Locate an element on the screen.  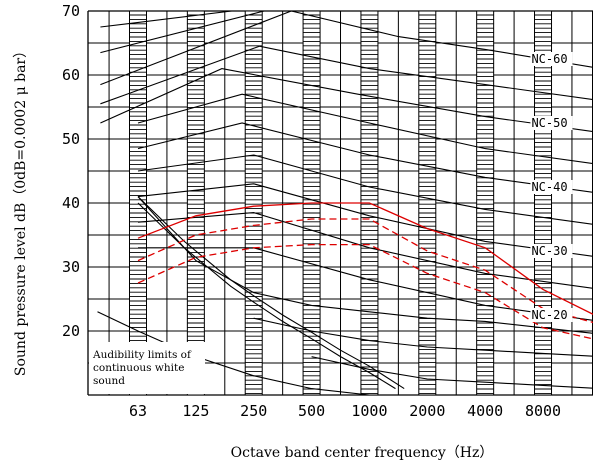
y-tick-label: 50 is located at coordinates (71, 139).